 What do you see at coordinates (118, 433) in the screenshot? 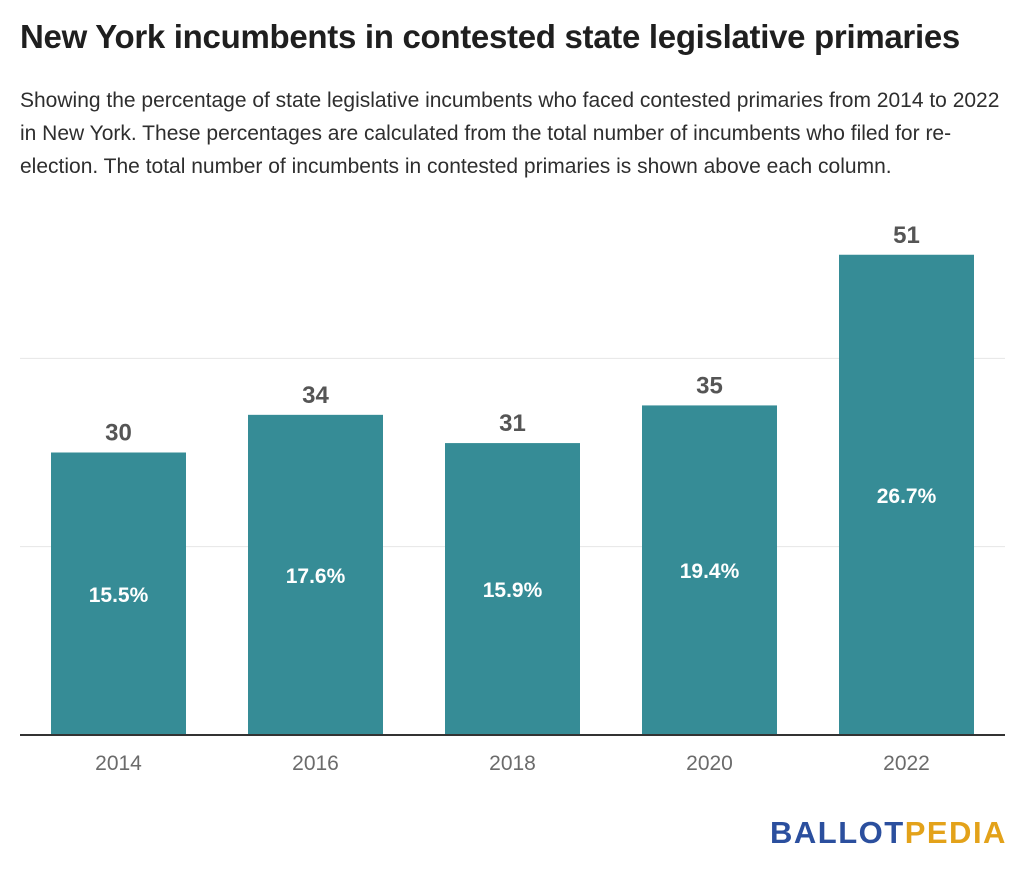
I see `bar-count-label: 30` at bounding box center [118, 433].